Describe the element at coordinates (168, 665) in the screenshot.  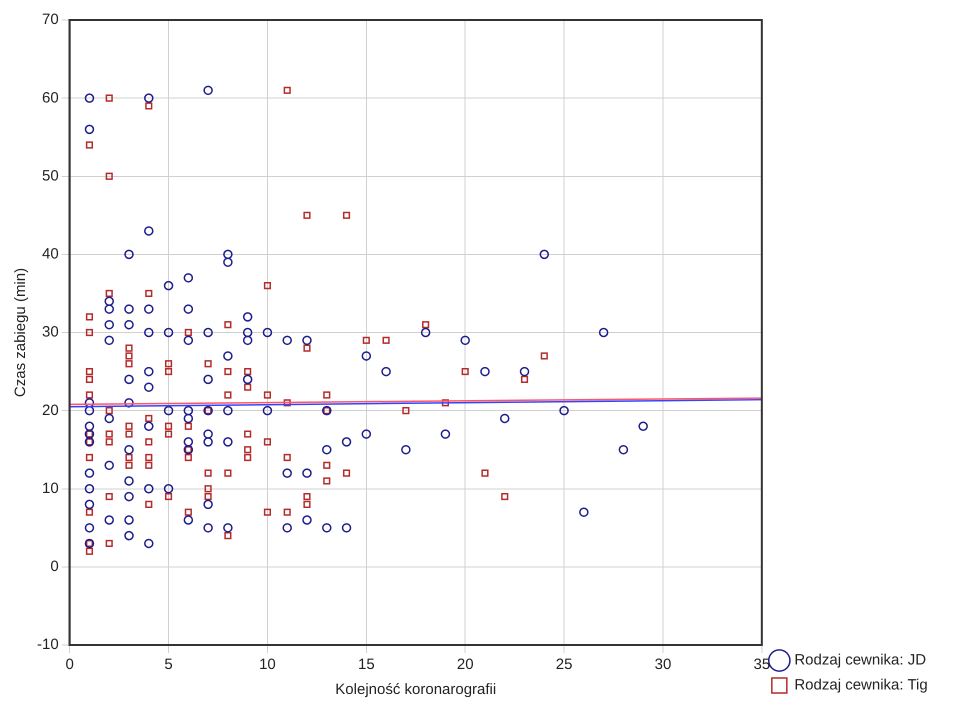
I see `x-tick-label: 5` at that location.